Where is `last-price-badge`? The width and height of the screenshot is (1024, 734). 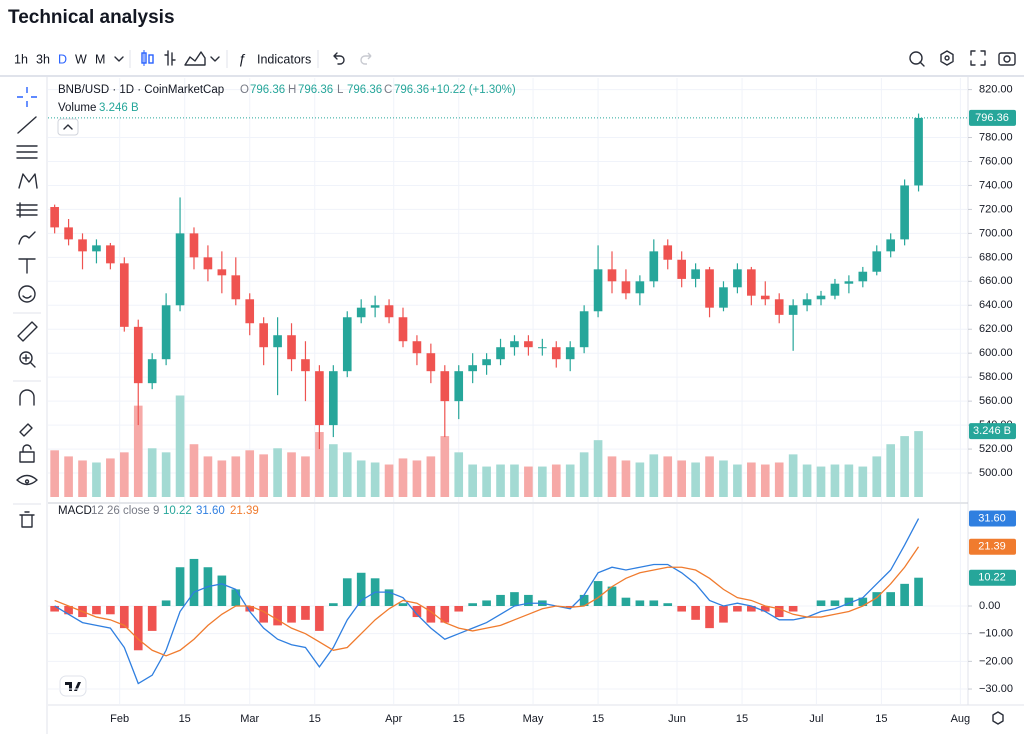
last-price-badge is located at coordinates (992, 117).